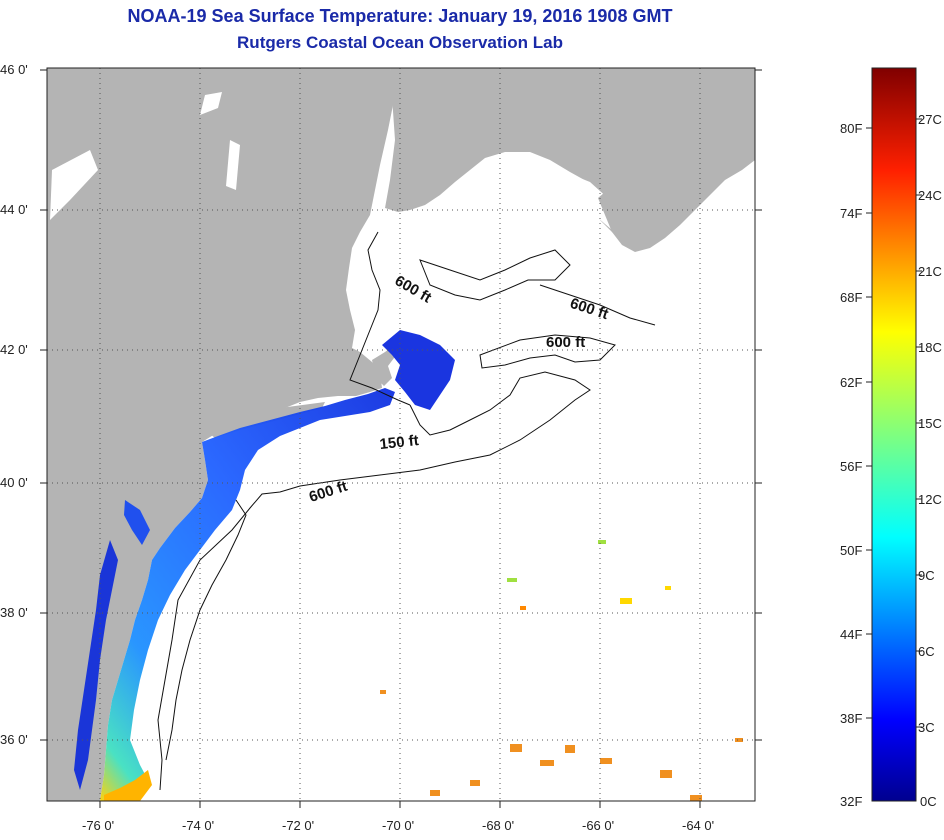 The image size is (944, 840). Describe the element at coordinates (851, 718) in the screenshot. I see `colorbar-f-label: 38F` at that location.